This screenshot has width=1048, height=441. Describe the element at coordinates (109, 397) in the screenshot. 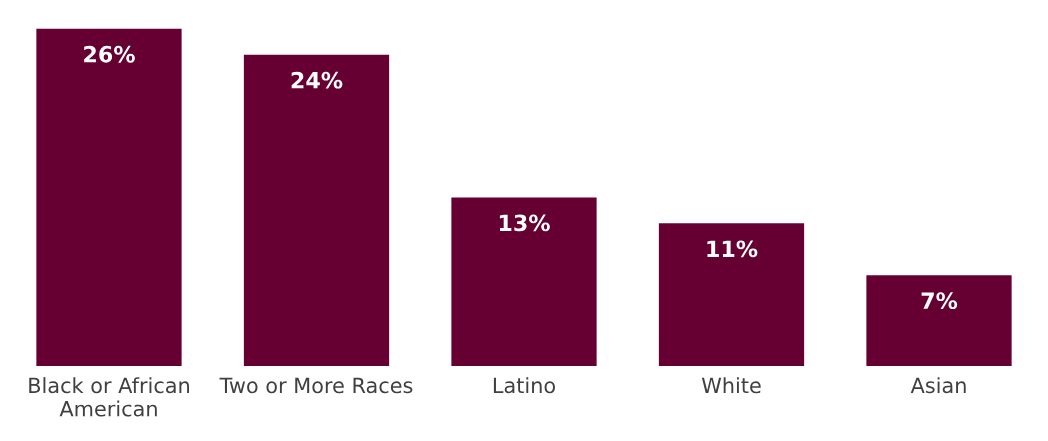

I see `x-tick-label: Black or African American` at that location.